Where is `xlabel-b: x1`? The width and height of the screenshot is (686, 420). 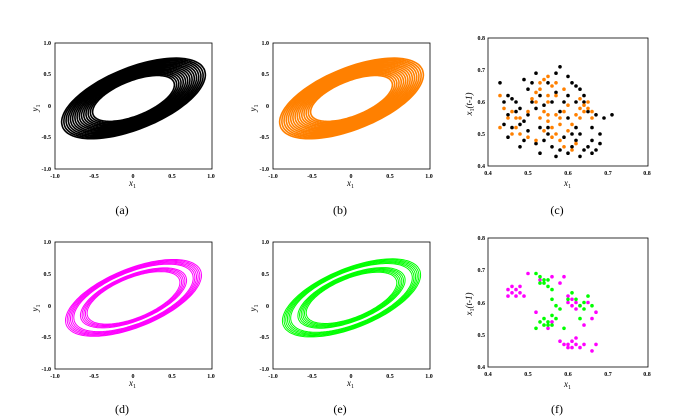
xlabel-b: x1 is located at coordinates (350, 184).